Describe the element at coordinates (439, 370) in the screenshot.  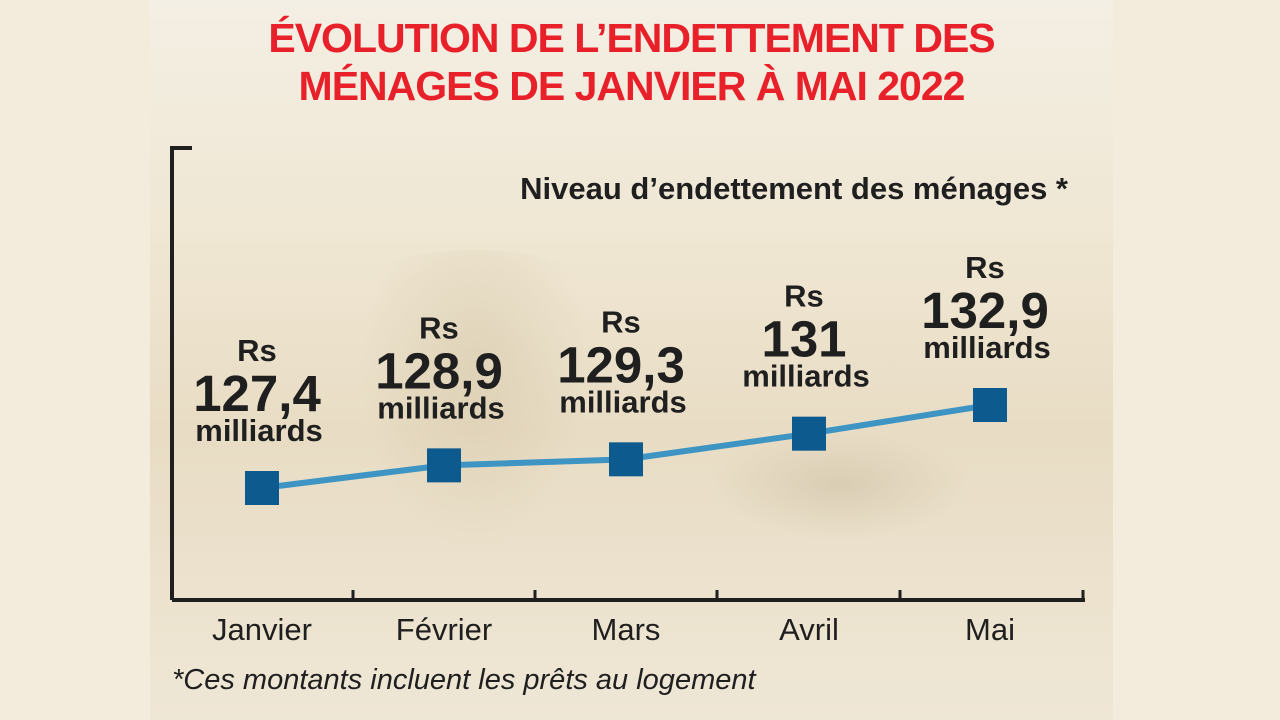
I see `data-label-value: 128,9` at that location.